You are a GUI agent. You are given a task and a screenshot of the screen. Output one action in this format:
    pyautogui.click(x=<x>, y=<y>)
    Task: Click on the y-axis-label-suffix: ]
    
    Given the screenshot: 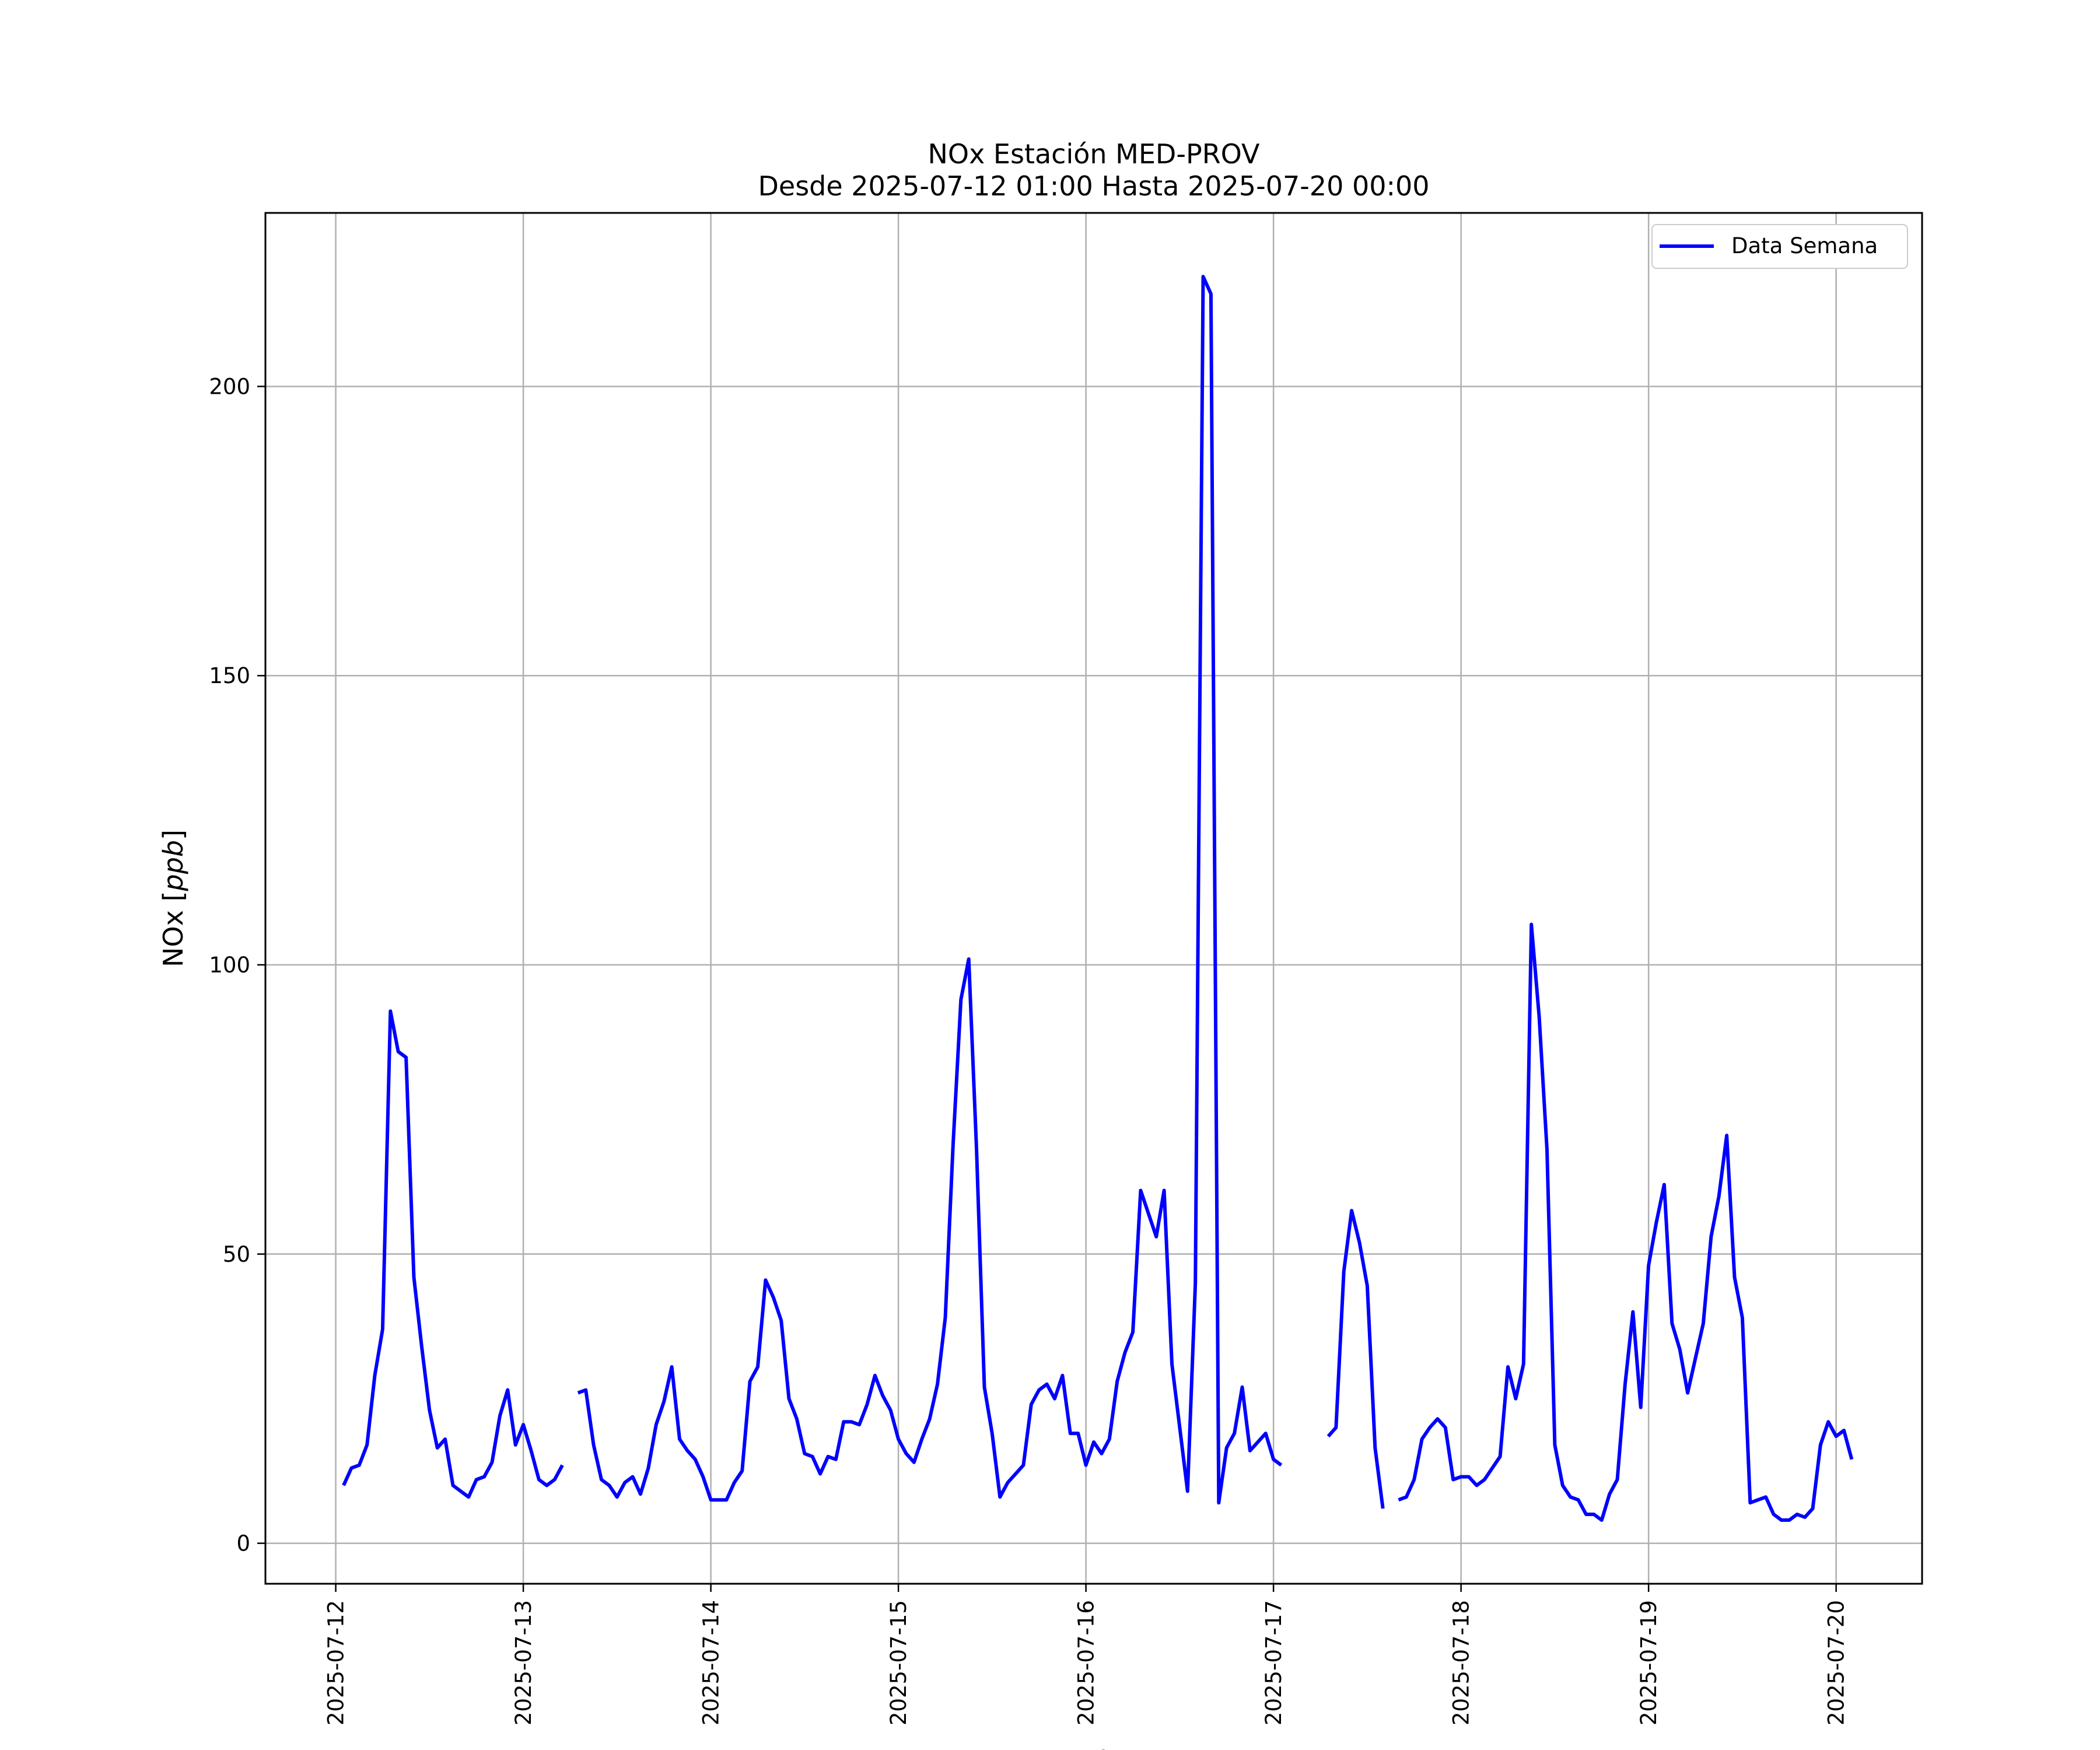 What is the action you would take?
    pyautogui.click(x=173, y=835)
    